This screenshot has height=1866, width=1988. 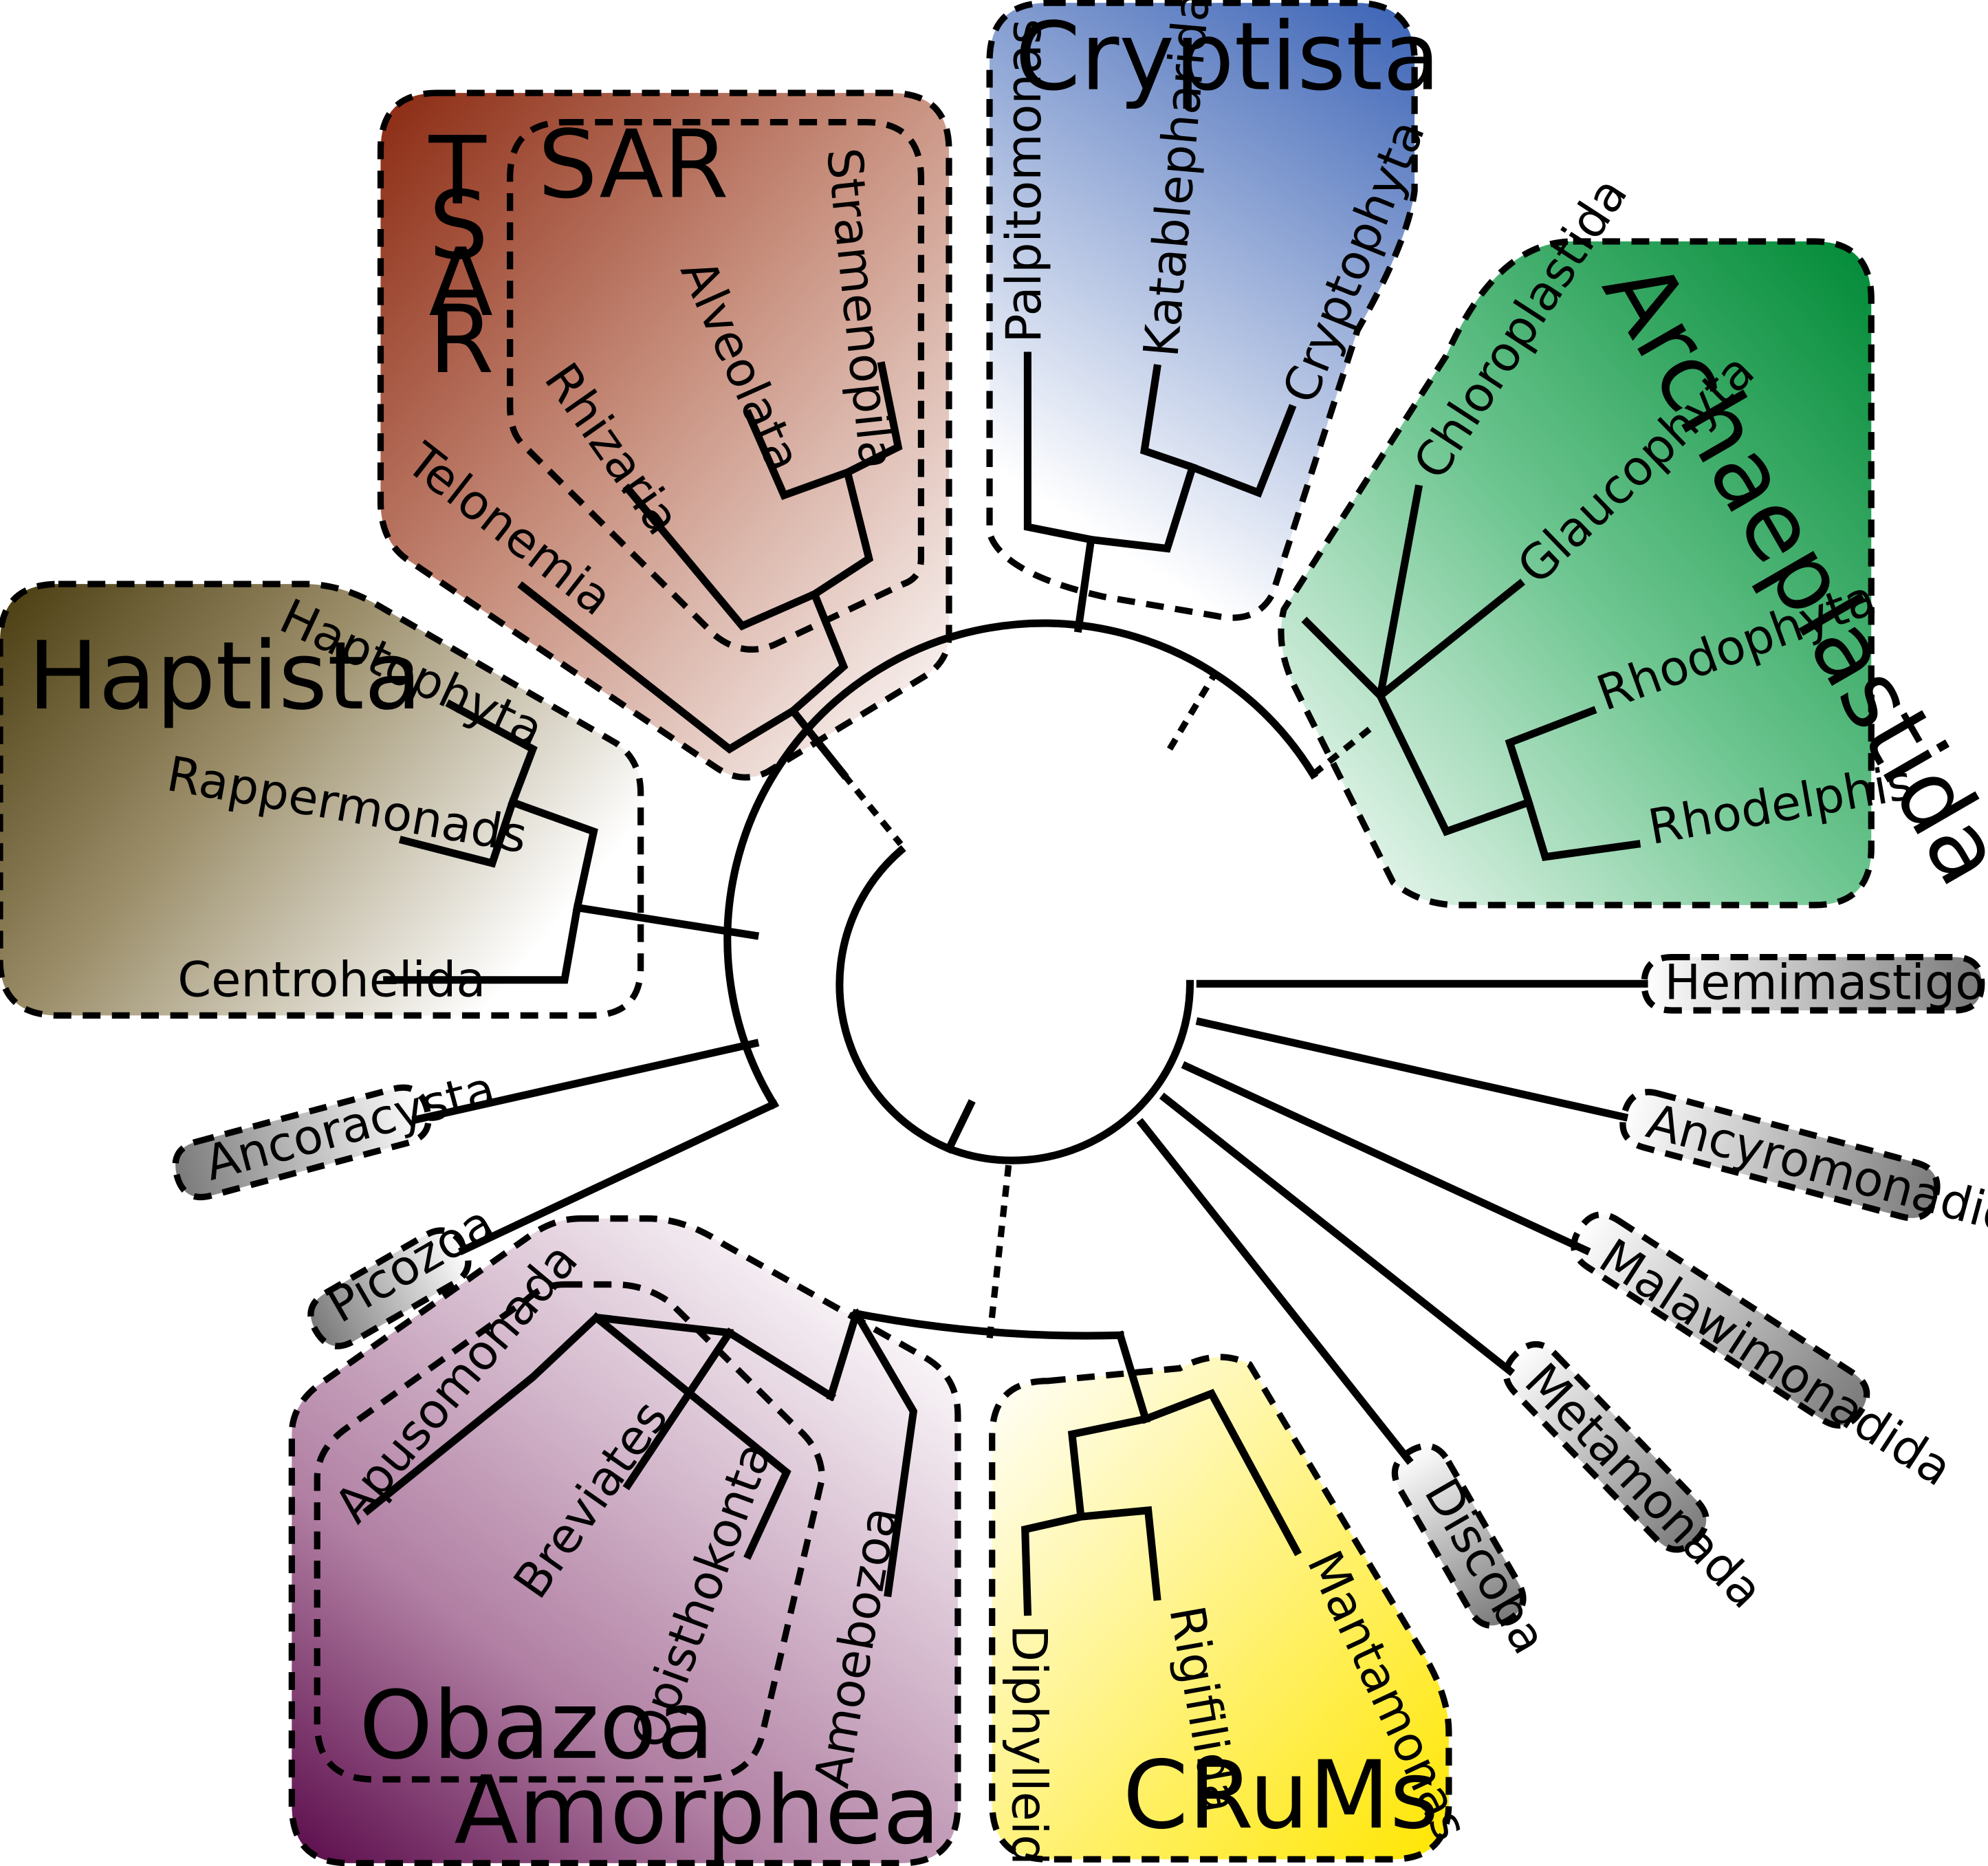 I want to click on metamonada-branch, so click(x=1337, y=1234).